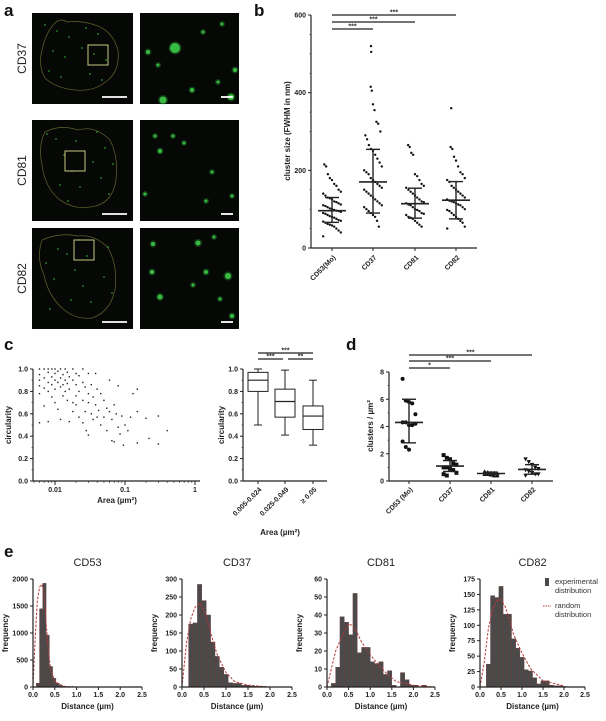 Image resolution: width=606 pixels, height=721 pixels. What do you see at coordinates (585, 695) in the screenshot?
I see `x-tick-label: 2.5` at bounding box center [585, 695].